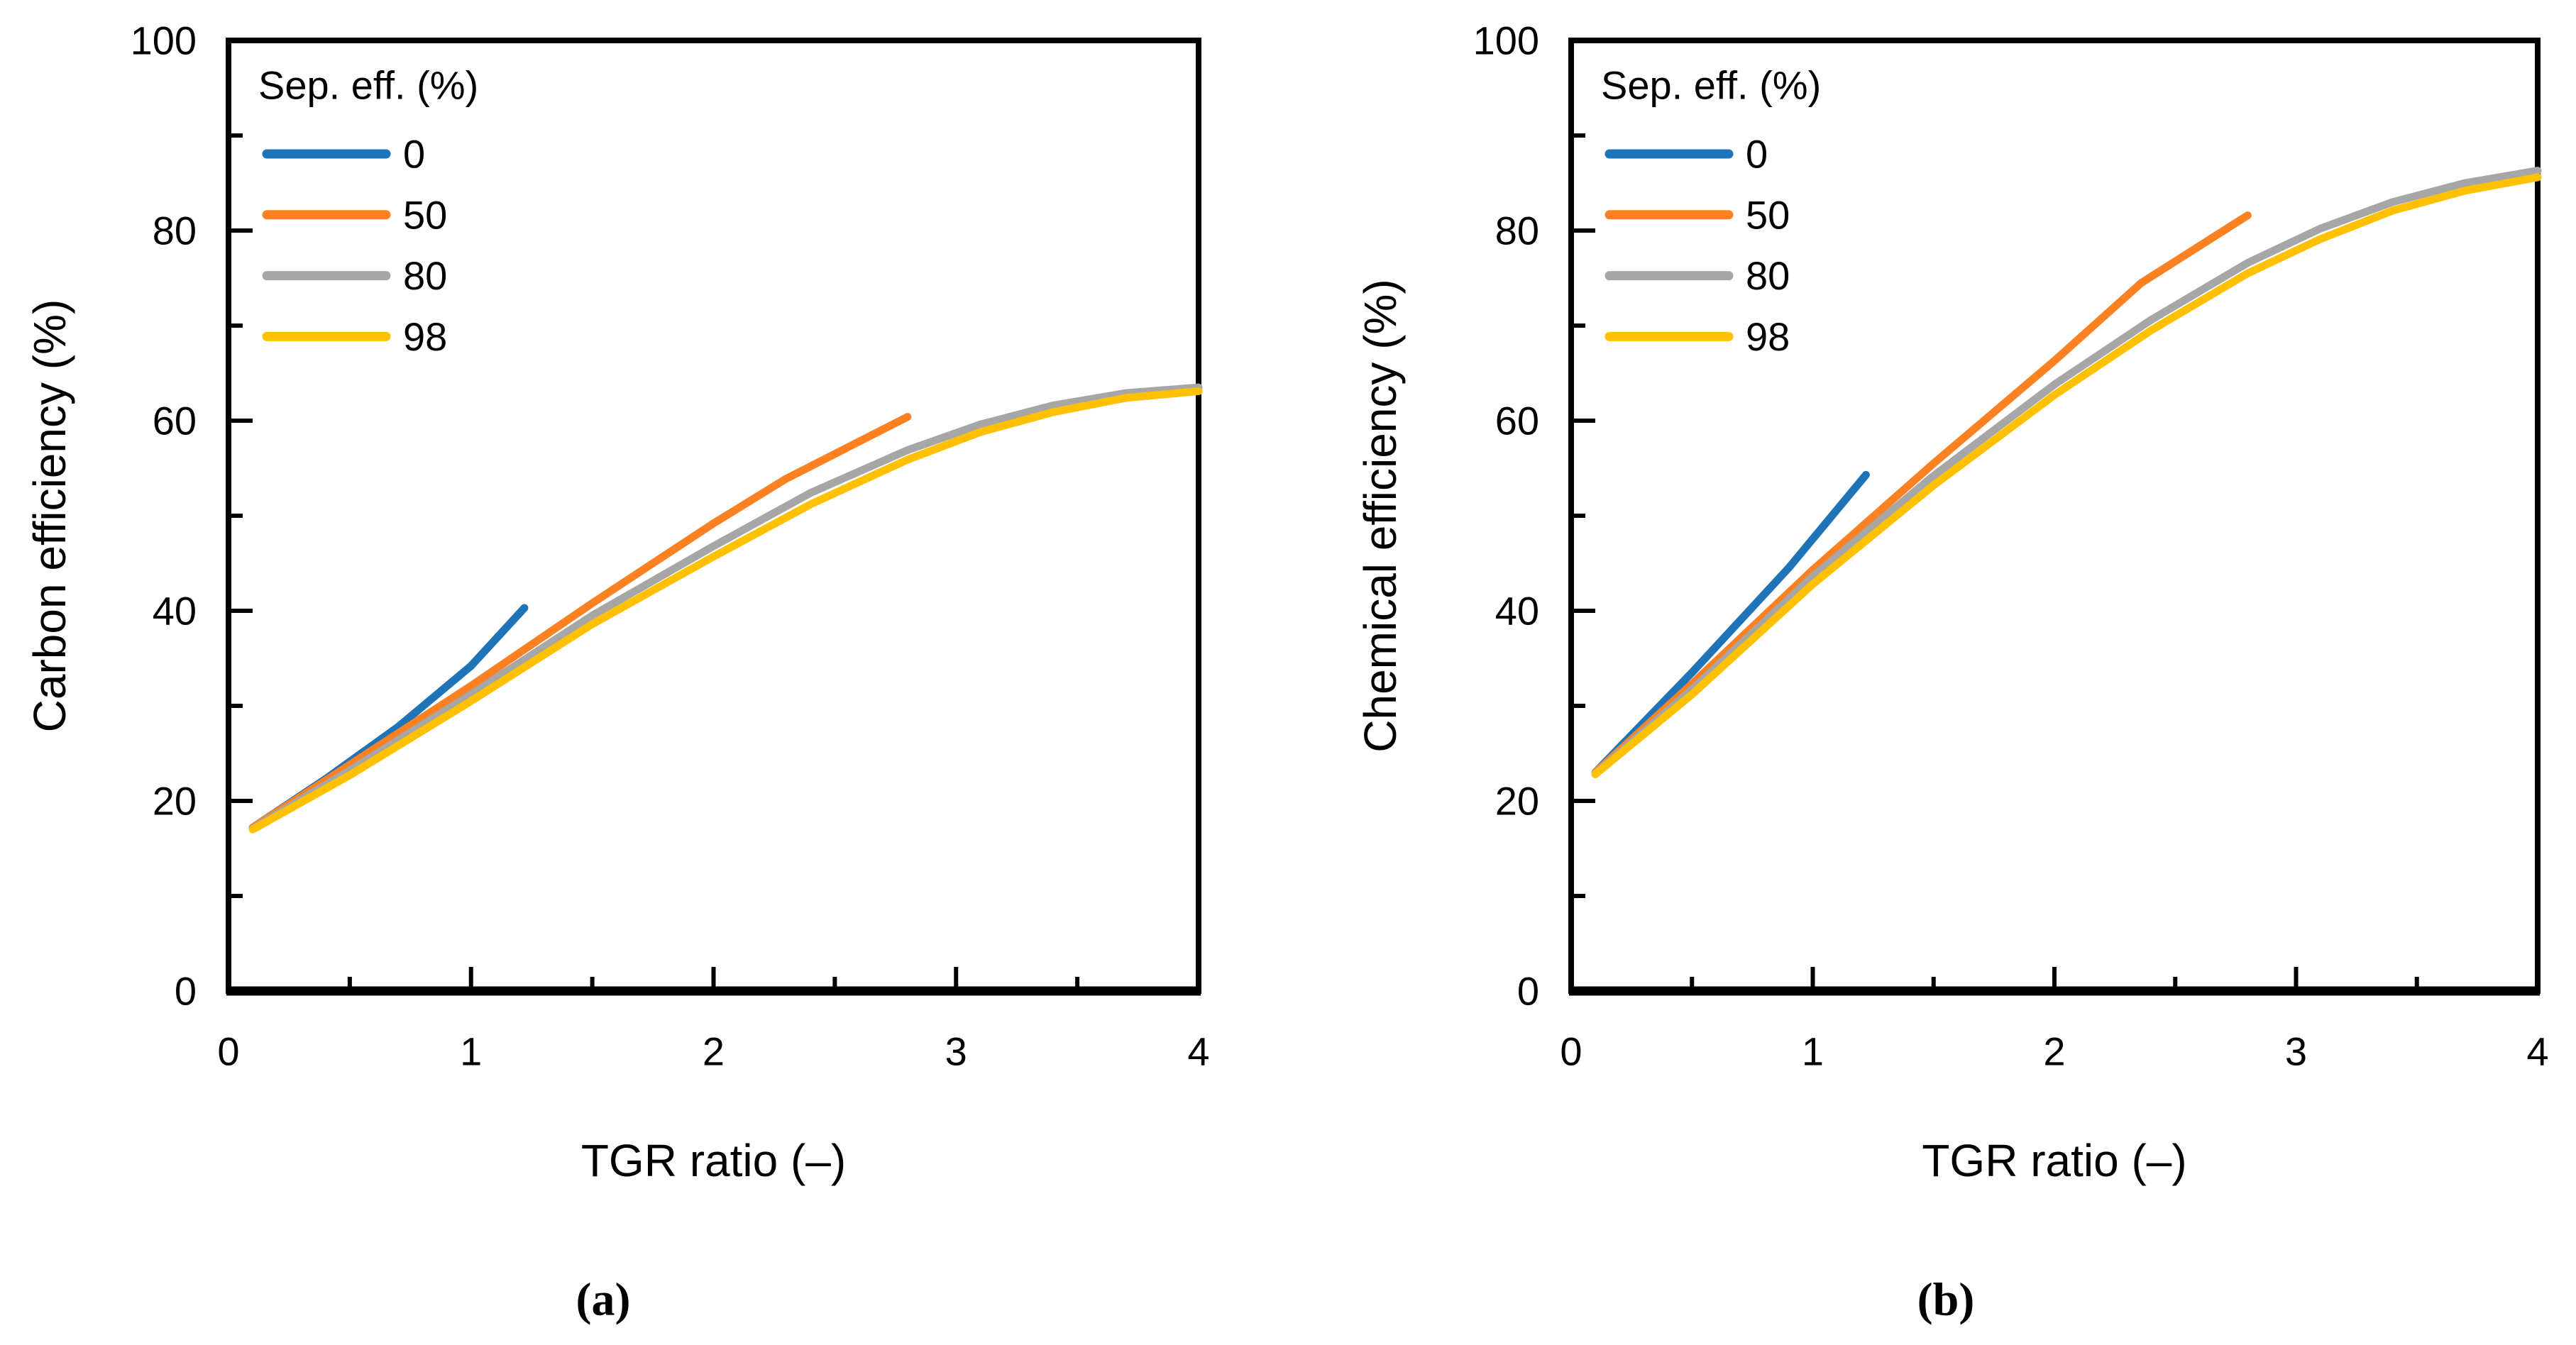  What do you see at coordinates (1946, 1300) in the screenshot?
I see `subfigure-label: (b)` at bounding box center [1946, 1300].